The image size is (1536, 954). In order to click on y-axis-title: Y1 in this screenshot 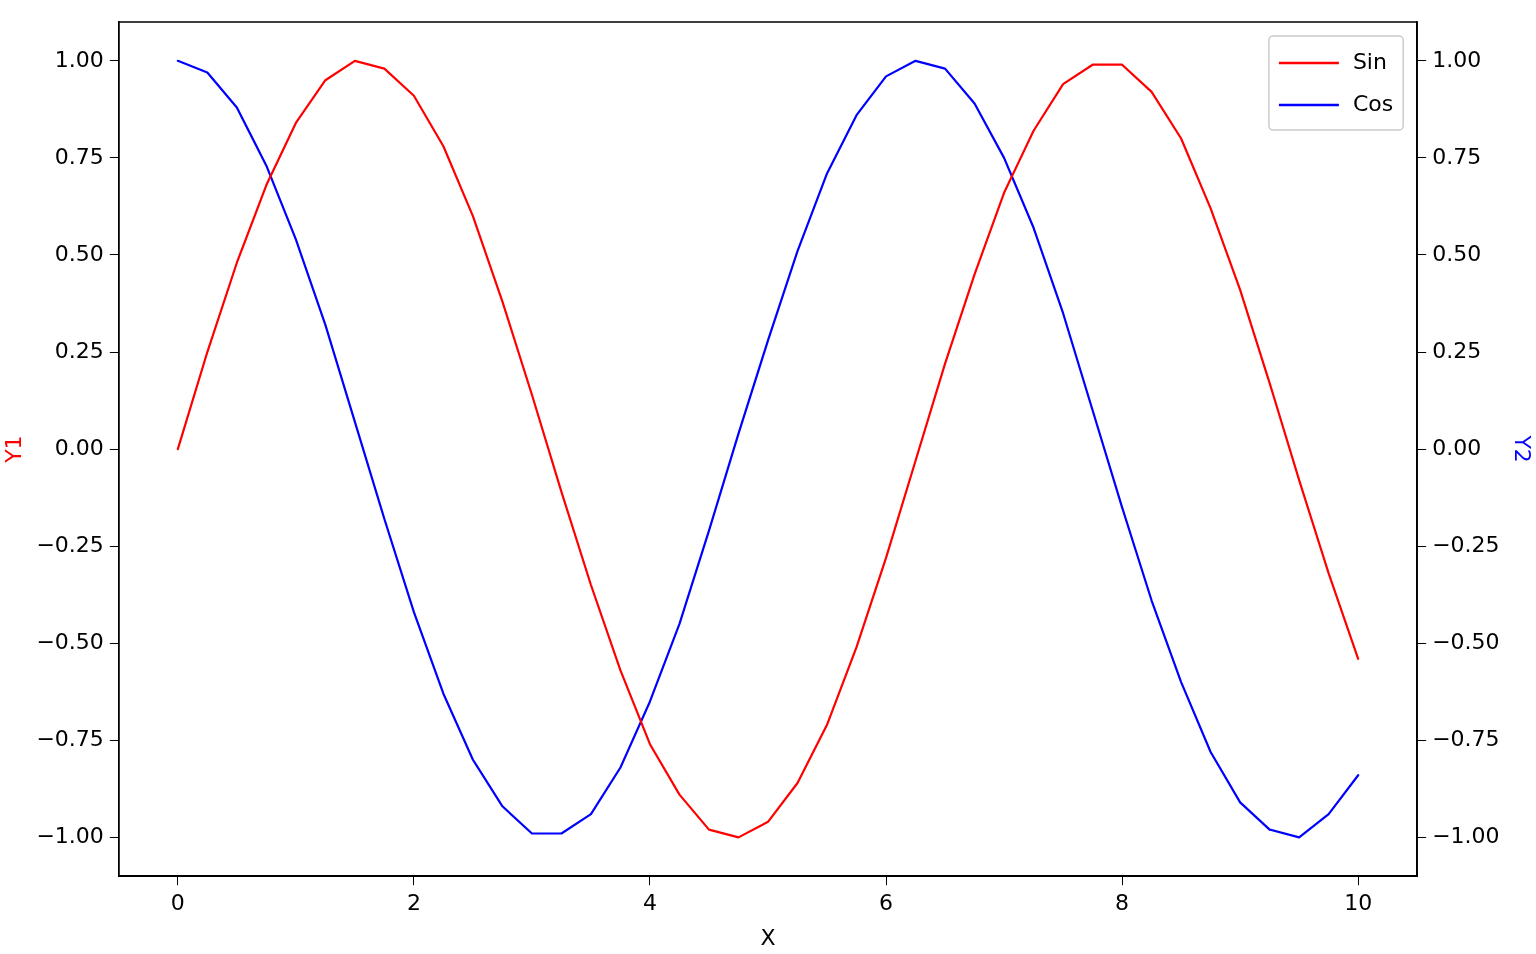, I will do `click(13, 449)`.